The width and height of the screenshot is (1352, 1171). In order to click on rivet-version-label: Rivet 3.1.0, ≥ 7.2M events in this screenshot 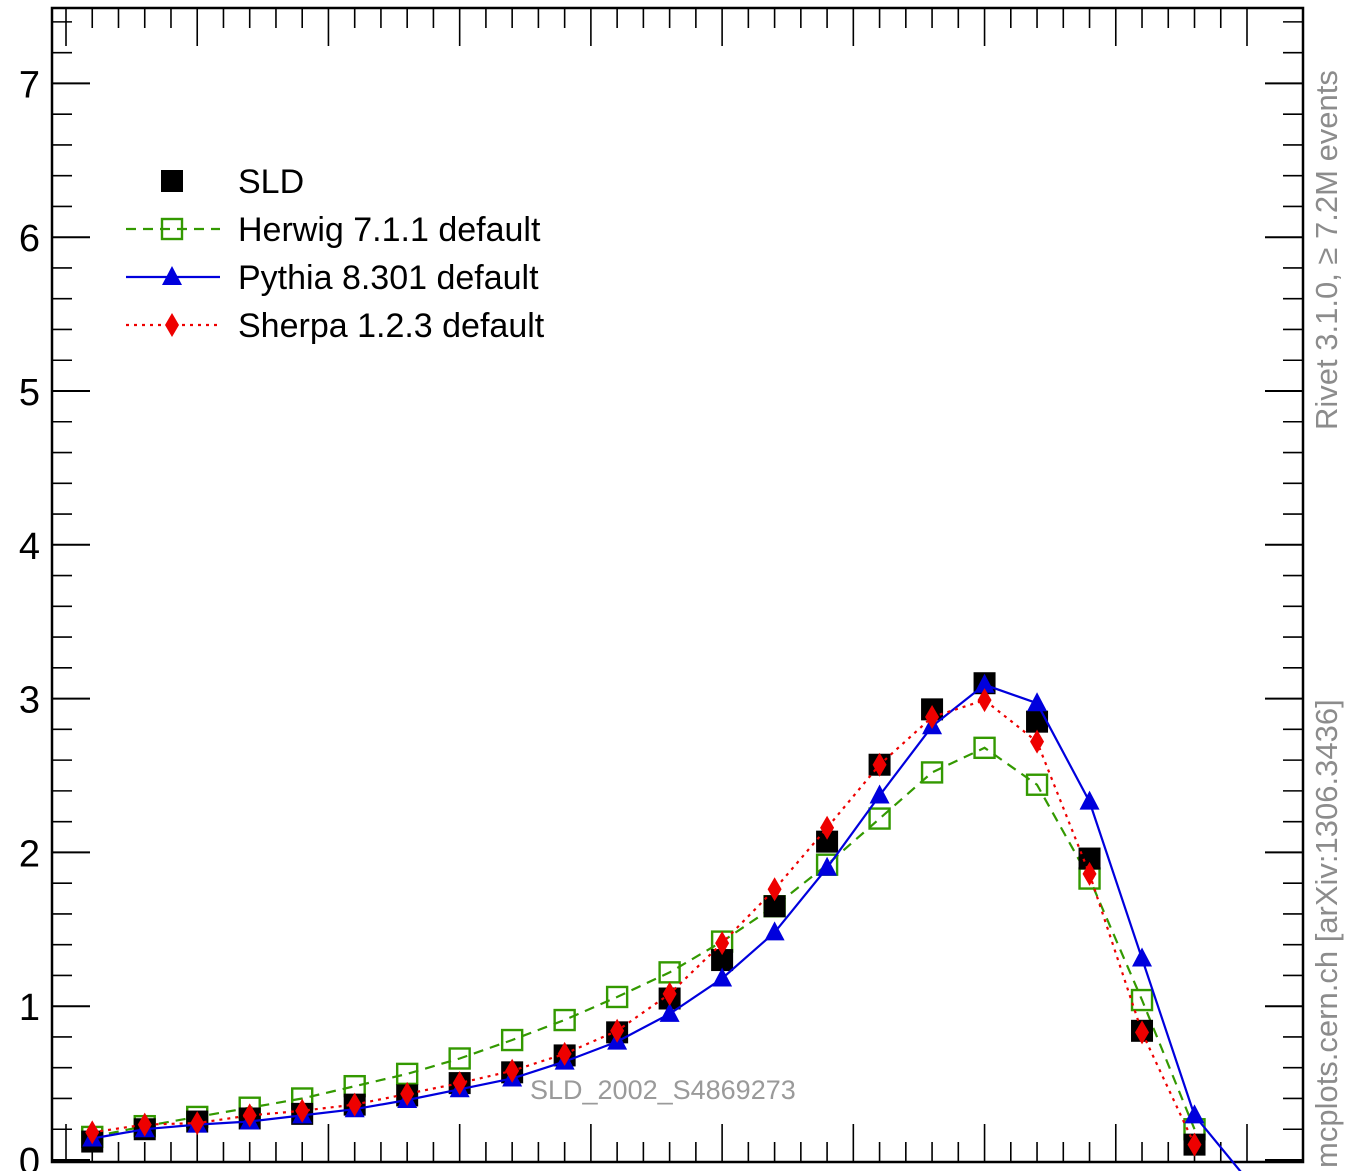, I will do `click(1326, 250)`.